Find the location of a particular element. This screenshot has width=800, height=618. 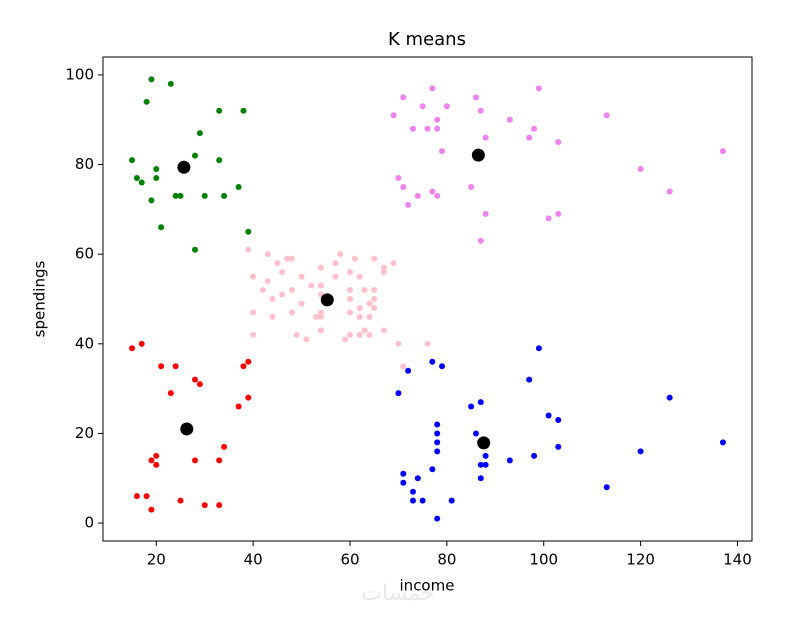

x-tick-label: 100 is located at coordinates (543, 560).